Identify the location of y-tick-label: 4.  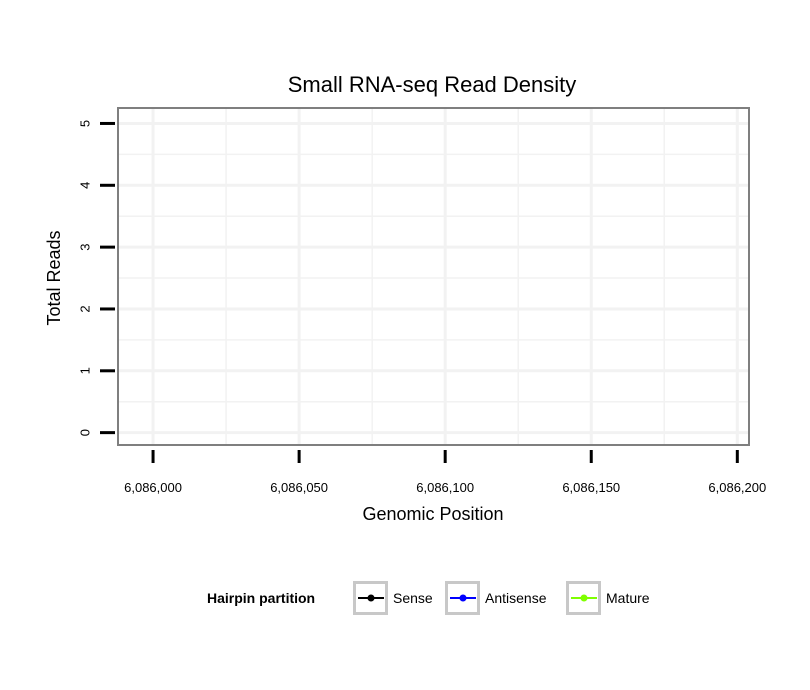
(84, 185).